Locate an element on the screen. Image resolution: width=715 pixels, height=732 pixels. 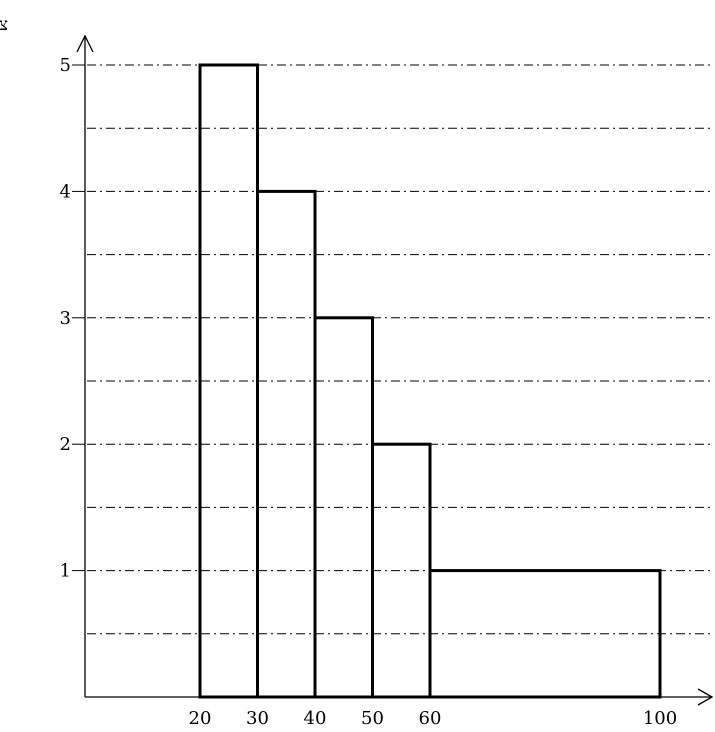
x-tick-label: 60 is located at coordinates (430, 718).